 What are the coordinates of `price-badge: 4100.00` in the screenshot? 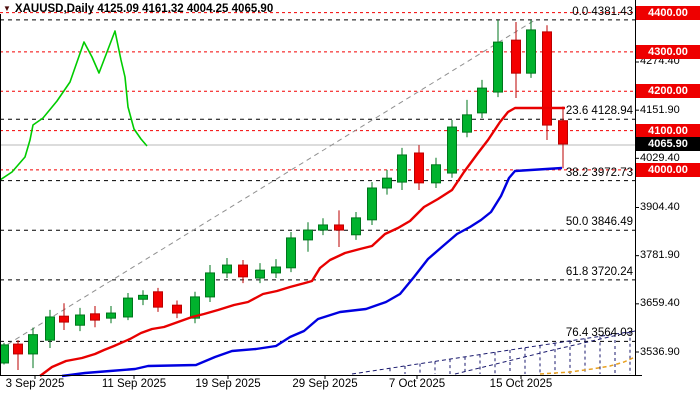 It's located at (668, 130).